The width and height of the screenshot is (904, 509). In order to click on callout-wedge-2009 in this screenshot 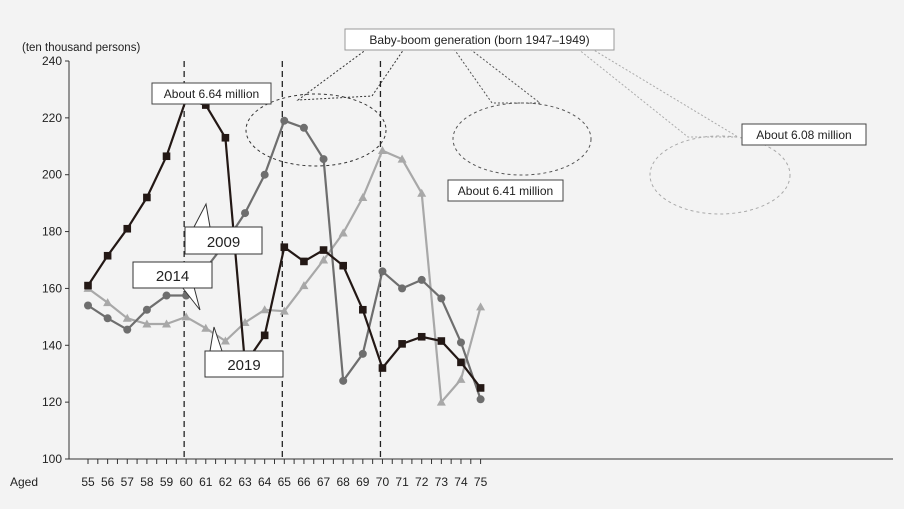, I will do `click(350, 74)`.